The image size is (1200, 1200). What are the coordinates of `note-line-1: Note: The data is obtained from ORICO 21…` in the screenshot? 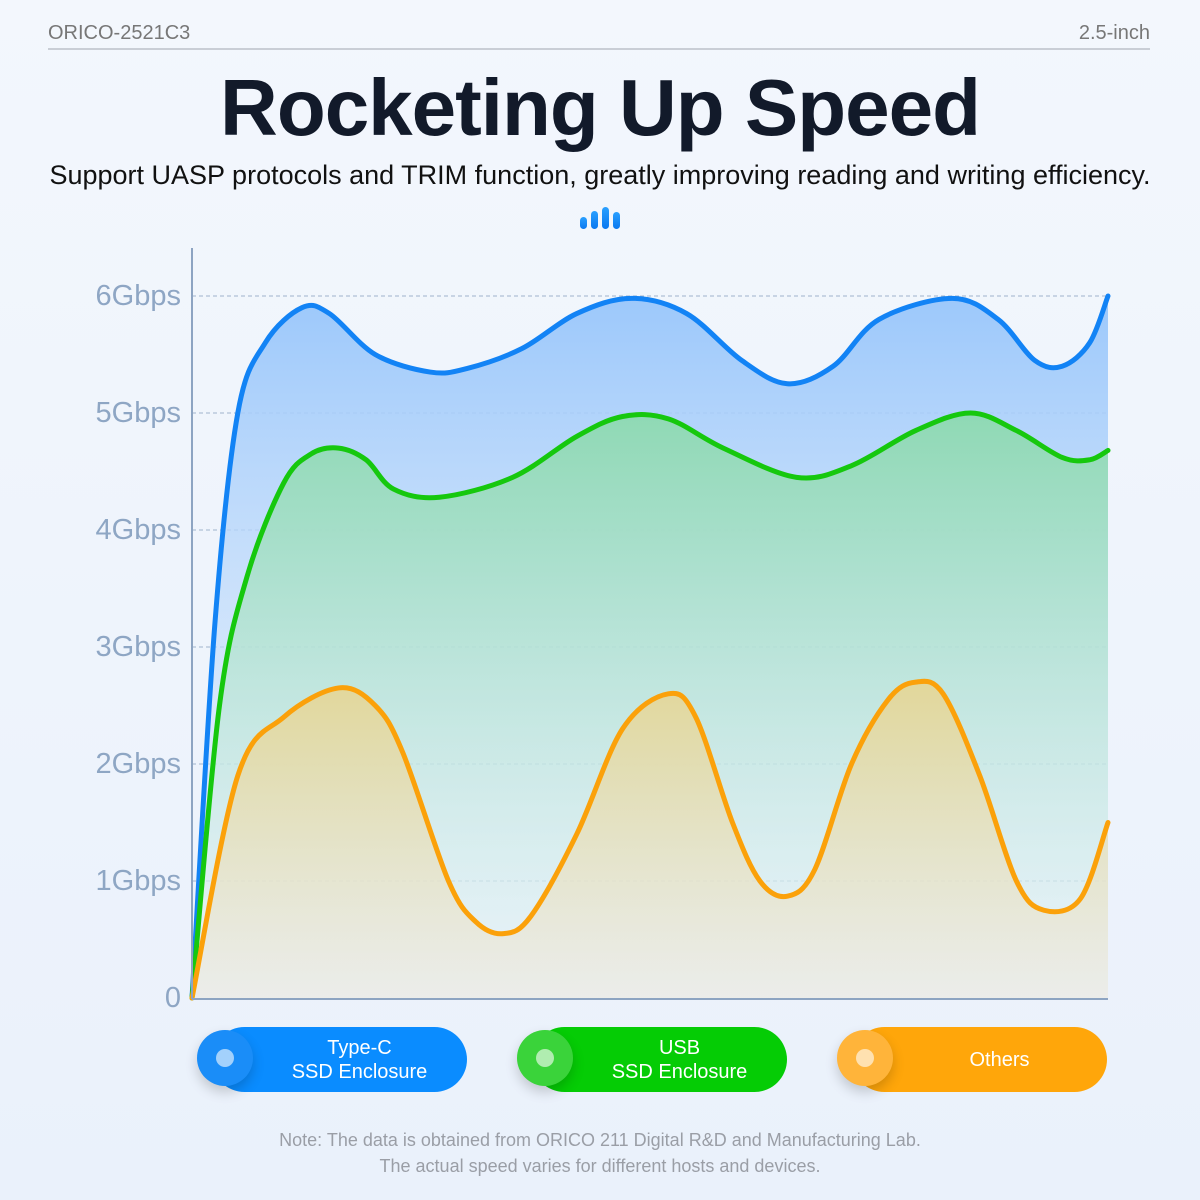 It's located at (600, 1140).